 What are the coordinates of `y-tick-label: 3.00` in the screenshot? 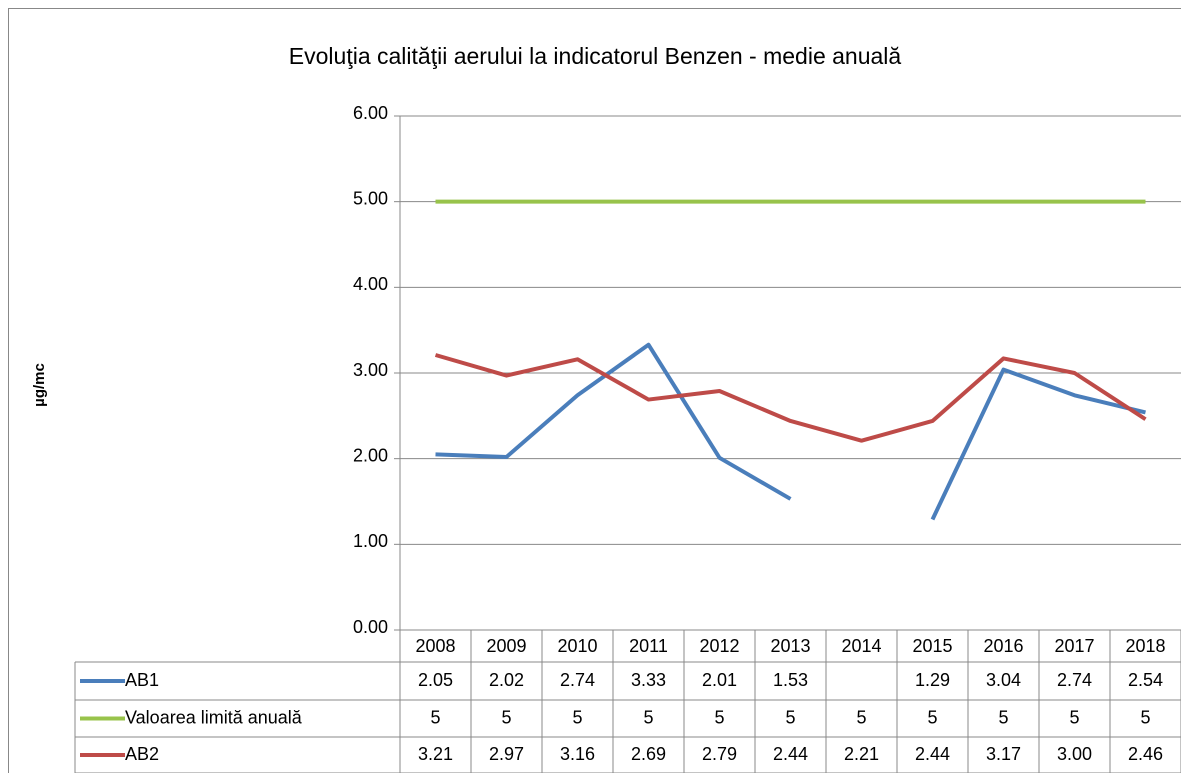 It's located at (370, 370).